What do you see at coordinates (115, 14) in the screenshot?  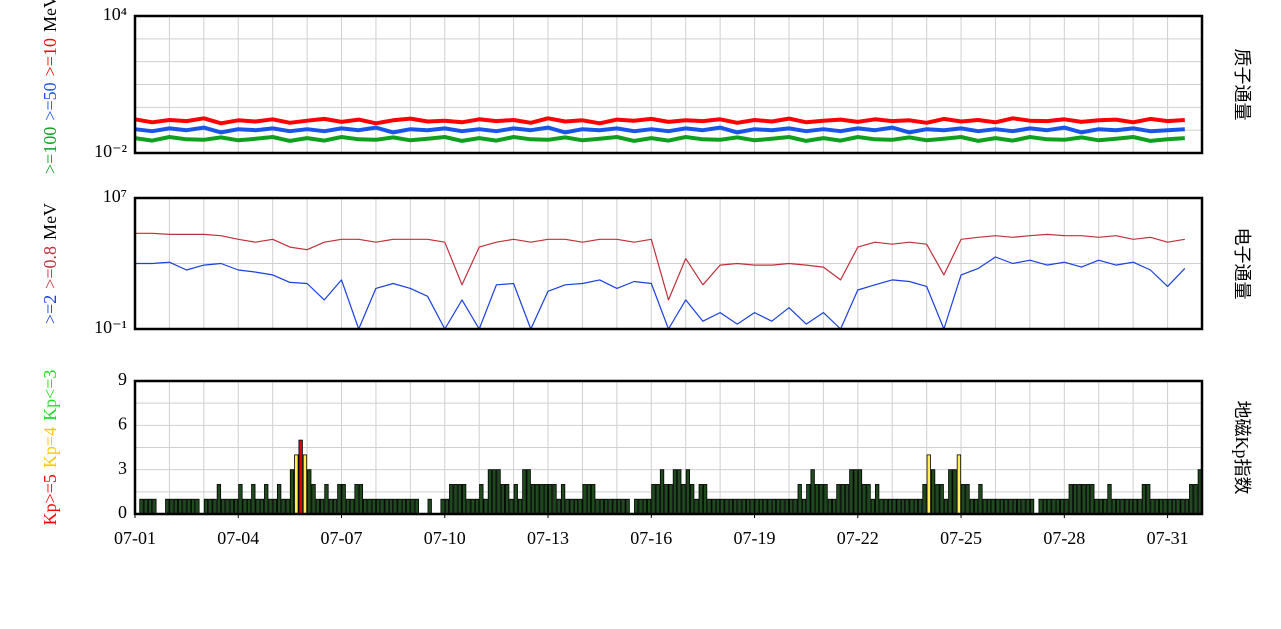 I see `y-tick-label: 10⁴` at bounding box center [115, 14].